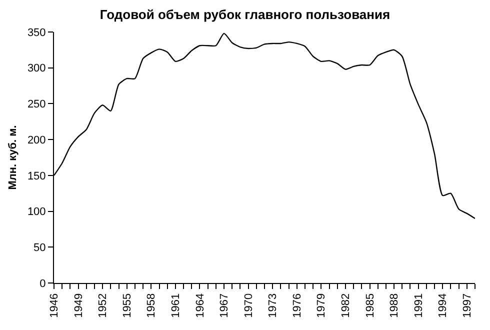  What do you see at coordinates (176, 305) in the screenshot?
I see `x-tick-label: 1961` at bounding box center [176, 305].